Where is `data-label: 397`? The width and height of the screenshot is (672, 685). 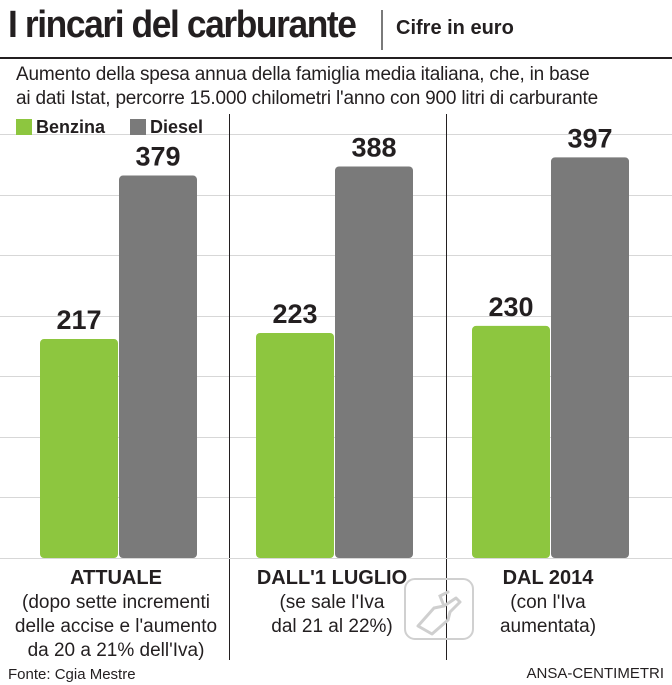 data-label: 397 is located at coordinates (589, 138).